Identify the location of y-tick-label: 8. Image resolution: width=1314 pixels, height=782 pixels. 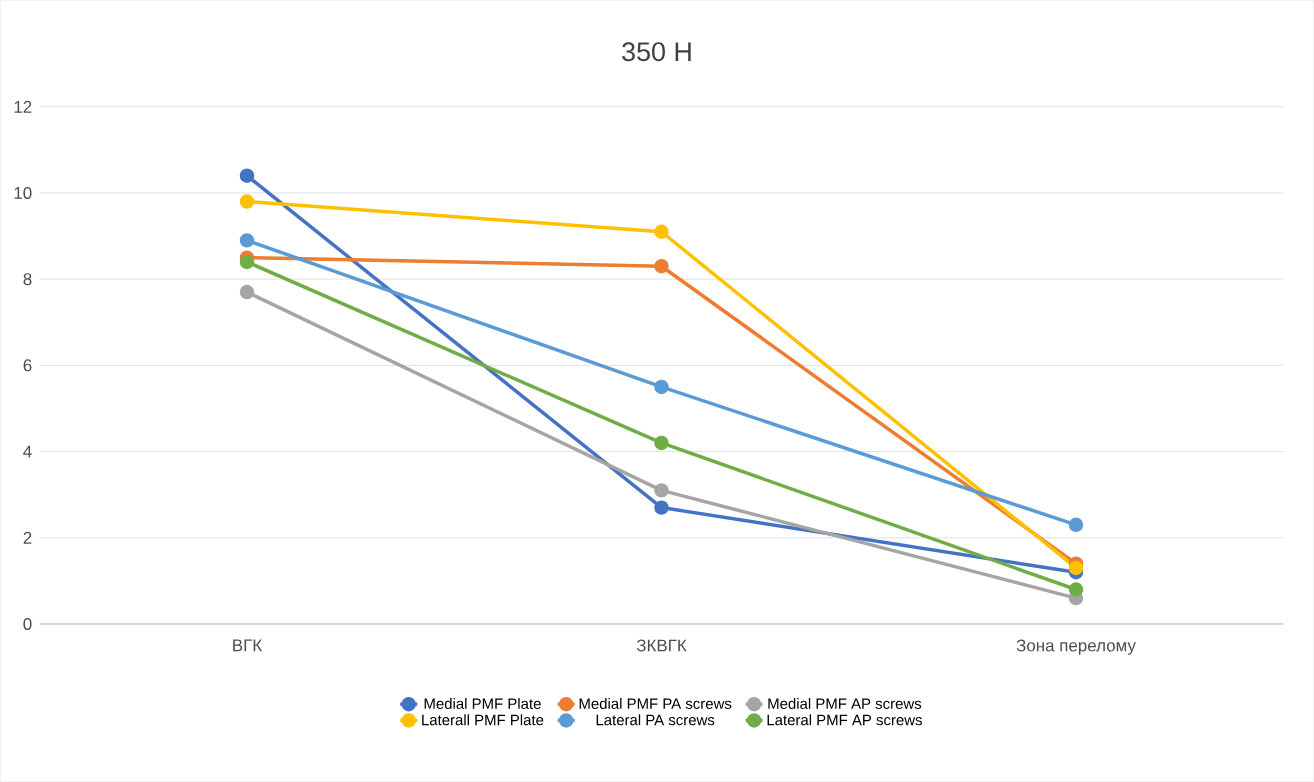
(27, 279).